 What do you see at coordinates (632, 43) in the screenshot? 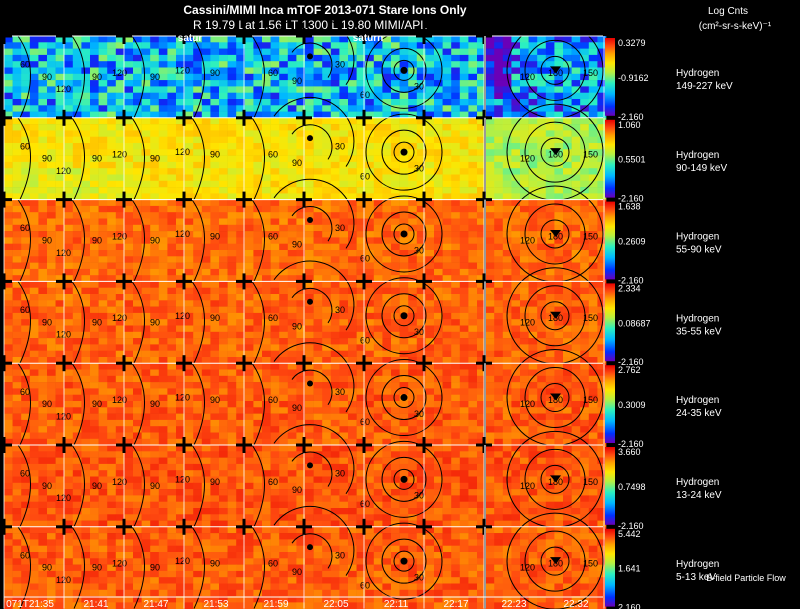
I see `scale-max-1: 0.3279` at bounding box center [632, 43].